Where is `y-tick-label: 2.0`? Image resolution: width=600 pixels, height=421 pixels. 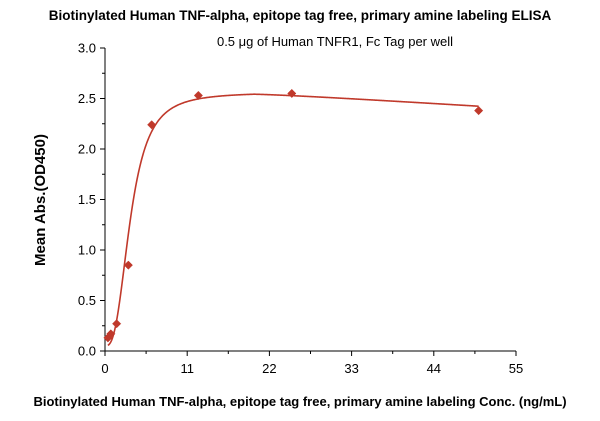
y-tick-label: 2.0 is located at coordinates (87, 149).